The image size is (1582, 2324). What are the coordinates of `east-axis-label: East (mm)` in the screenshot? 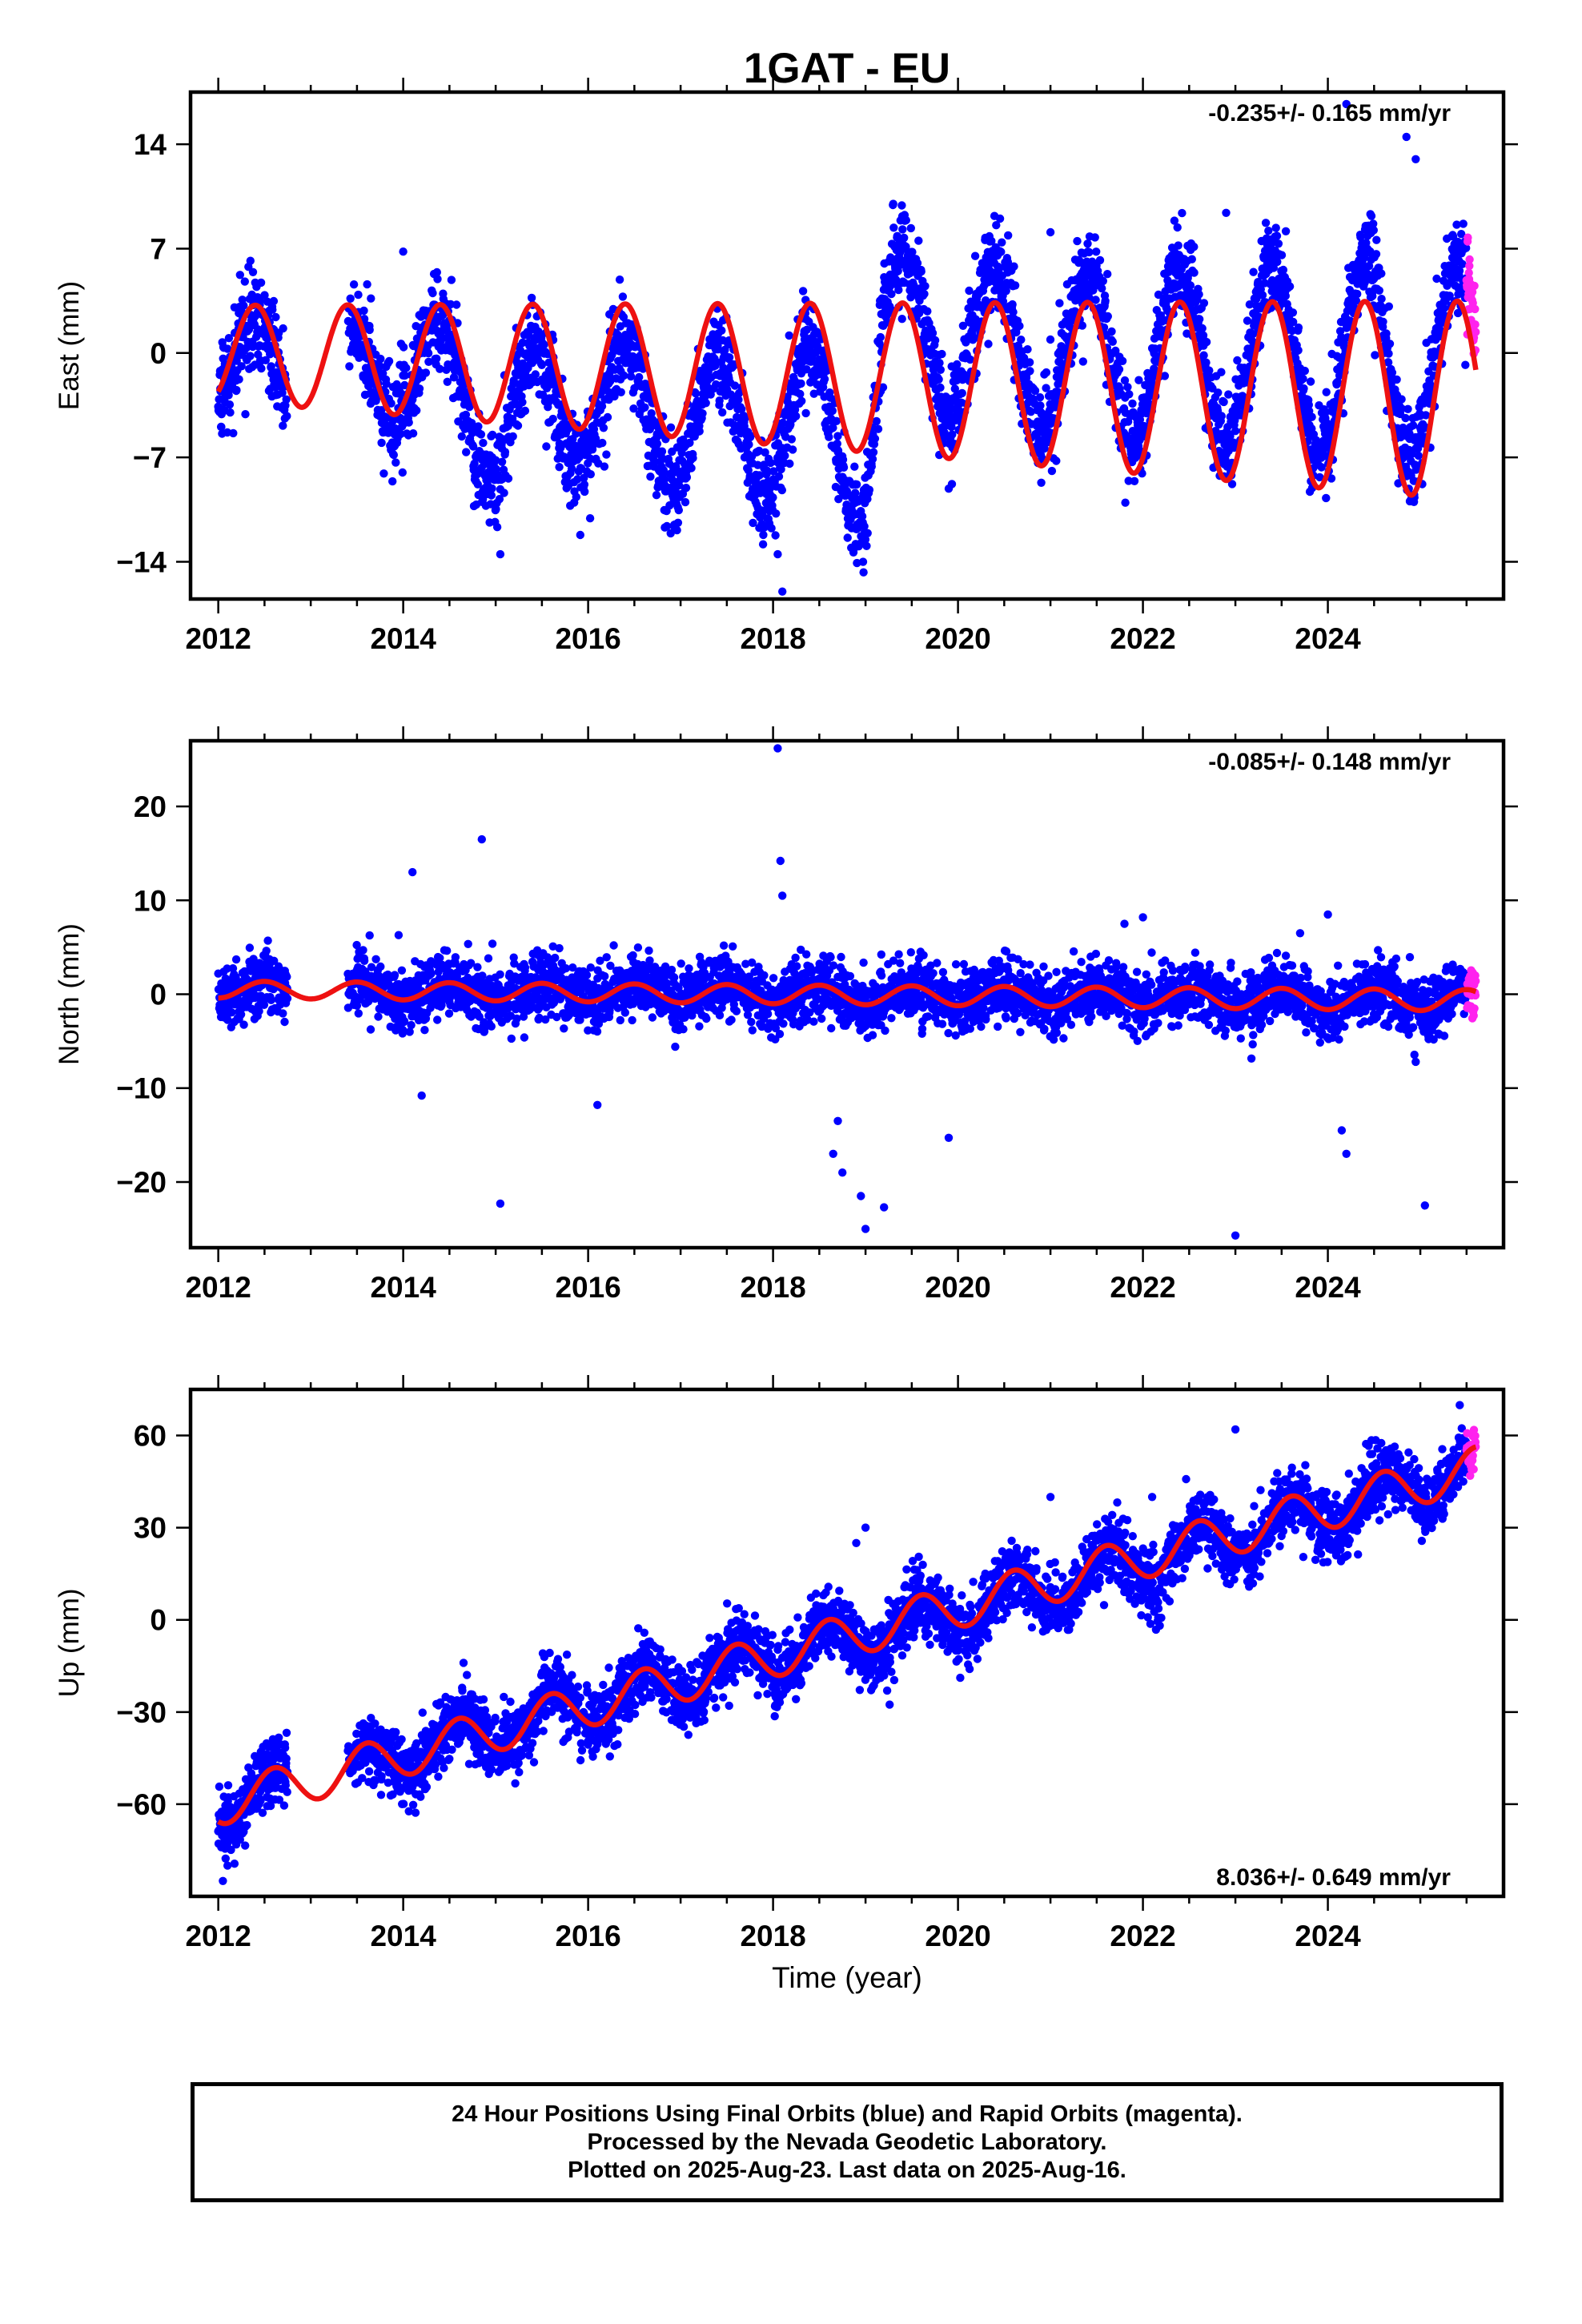 It's located at (69, 345).